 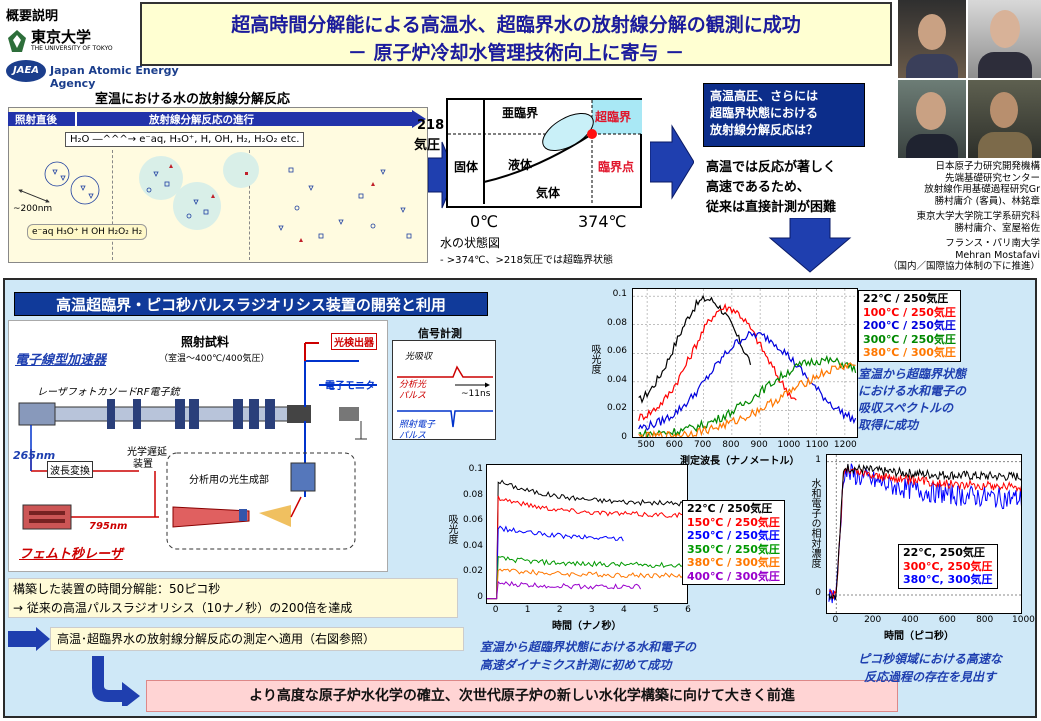 What do you see at coordinates (576, 665) in the screenshot?
I see `ns-caption-2: 高速ダイナミクス計測に初めて成功` at bounding box center [576, 665].